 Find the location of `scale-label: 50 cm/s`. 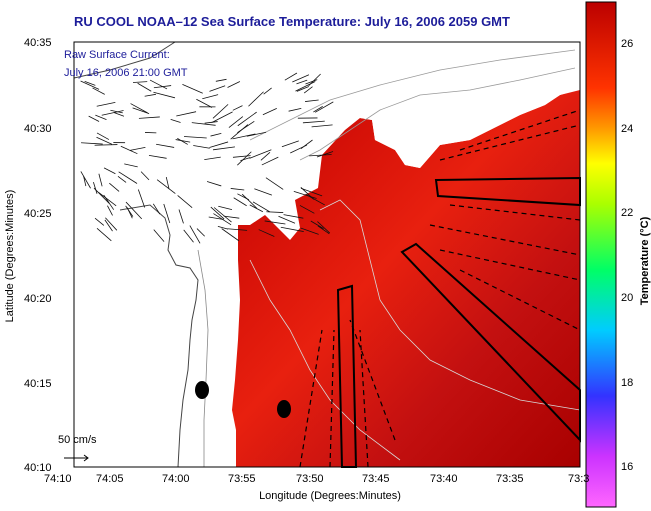

scale-label: 50 cm/s is located at coordinates (77, 440).